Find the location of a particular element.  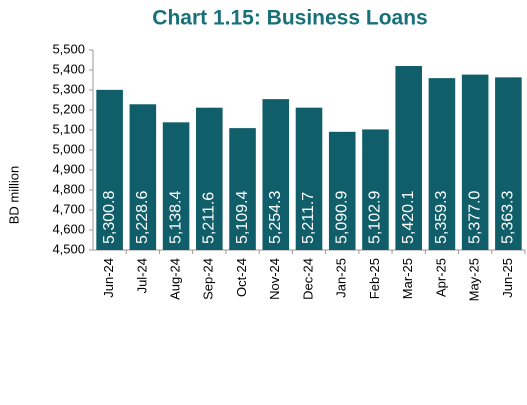

x-tick-label: Apr-25 is located at coordinates (440, 277).